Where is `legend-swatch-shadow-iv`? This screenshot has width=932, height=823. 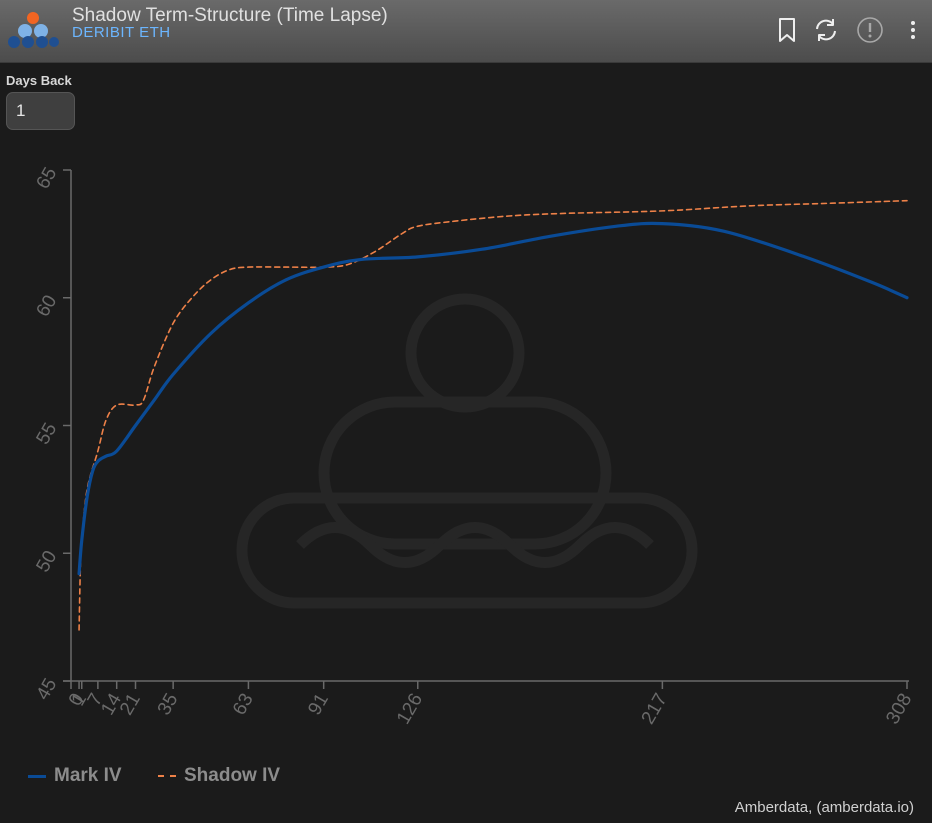
legend-swatch-shadow-iv is located at coordinates (167, 776).